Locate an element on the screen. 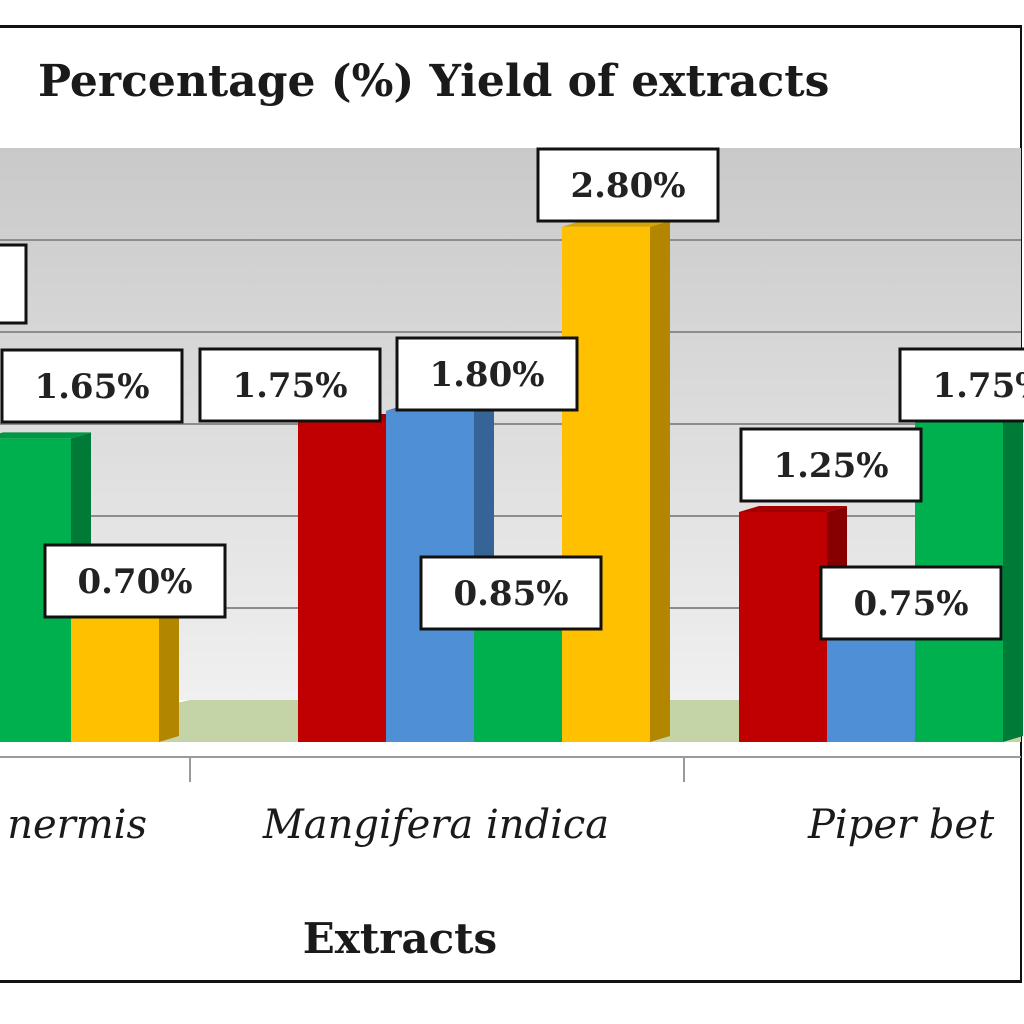  data-label-text: 1.25% is located at coordinates (830, 466).